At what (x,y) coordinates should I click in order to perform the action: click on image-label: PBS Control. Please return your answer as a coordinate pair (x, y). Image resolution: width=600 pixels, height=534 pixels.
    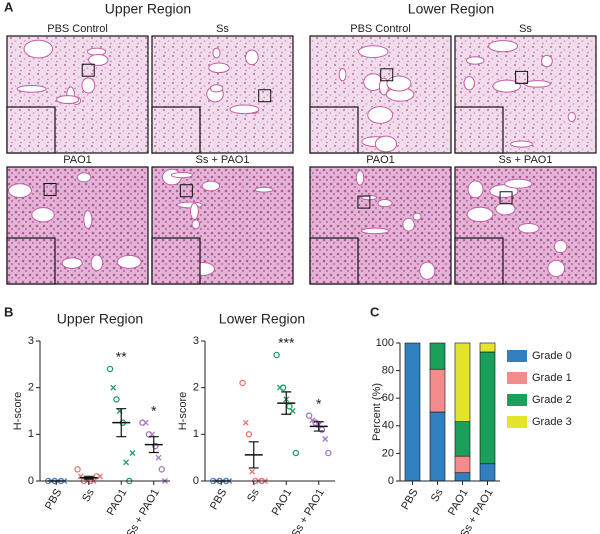
    Looking at the image, I should click on (77, 29).